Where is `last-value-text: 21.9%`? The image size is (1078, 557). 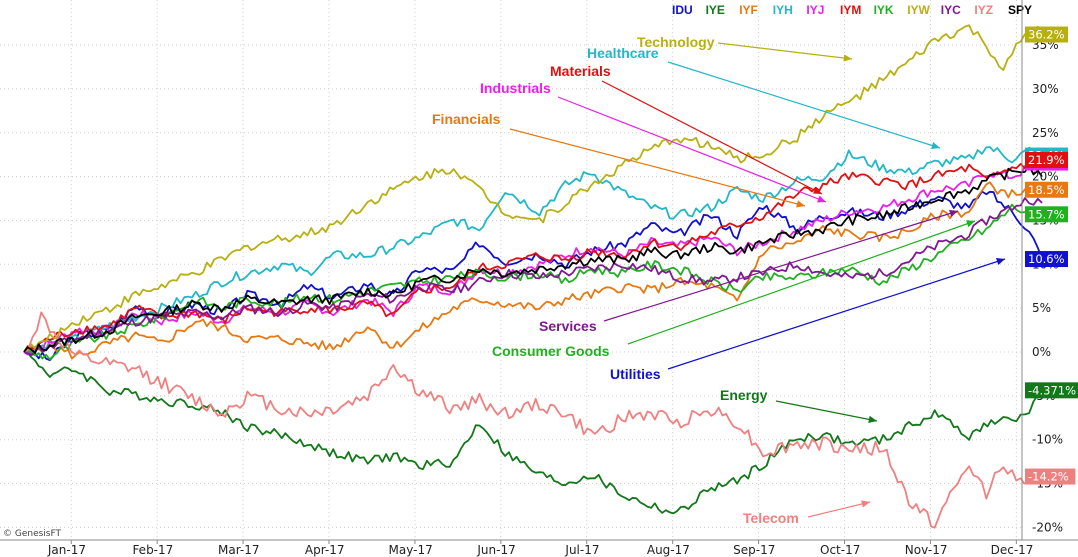
last-value-text: 21.9% is located at coordinates (1046, 160).